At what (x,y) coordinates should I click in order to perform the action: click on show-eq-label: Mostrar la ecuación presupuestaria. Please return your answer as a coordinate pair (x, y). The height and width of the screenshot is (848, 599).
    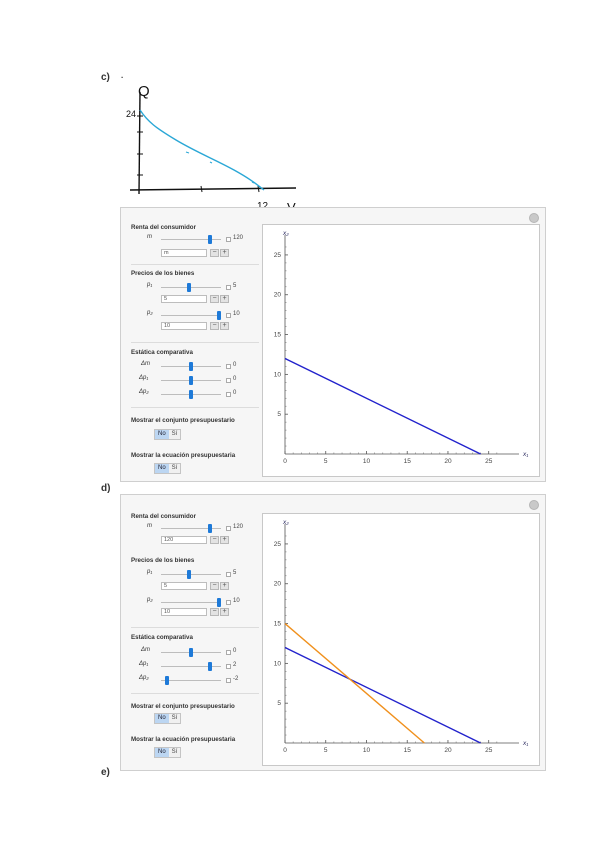
    Looking at the image, I should click on (183, 739).